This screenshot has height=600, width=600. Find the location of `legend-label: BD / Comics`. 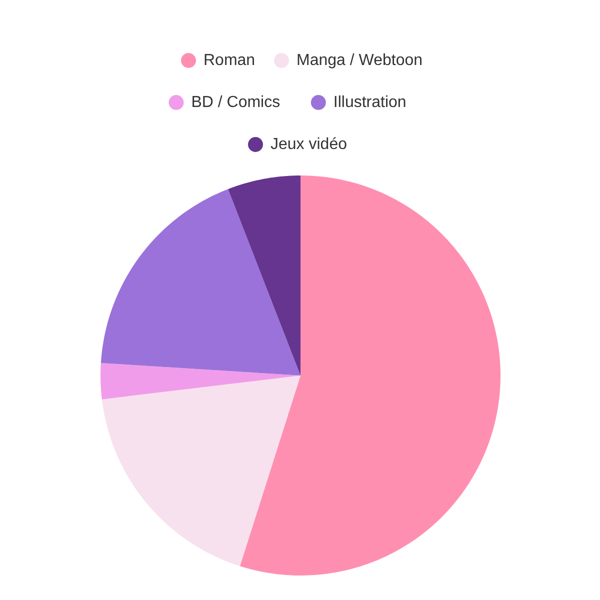

legend-label: BD / Comics is located at coordinates (235, 102).